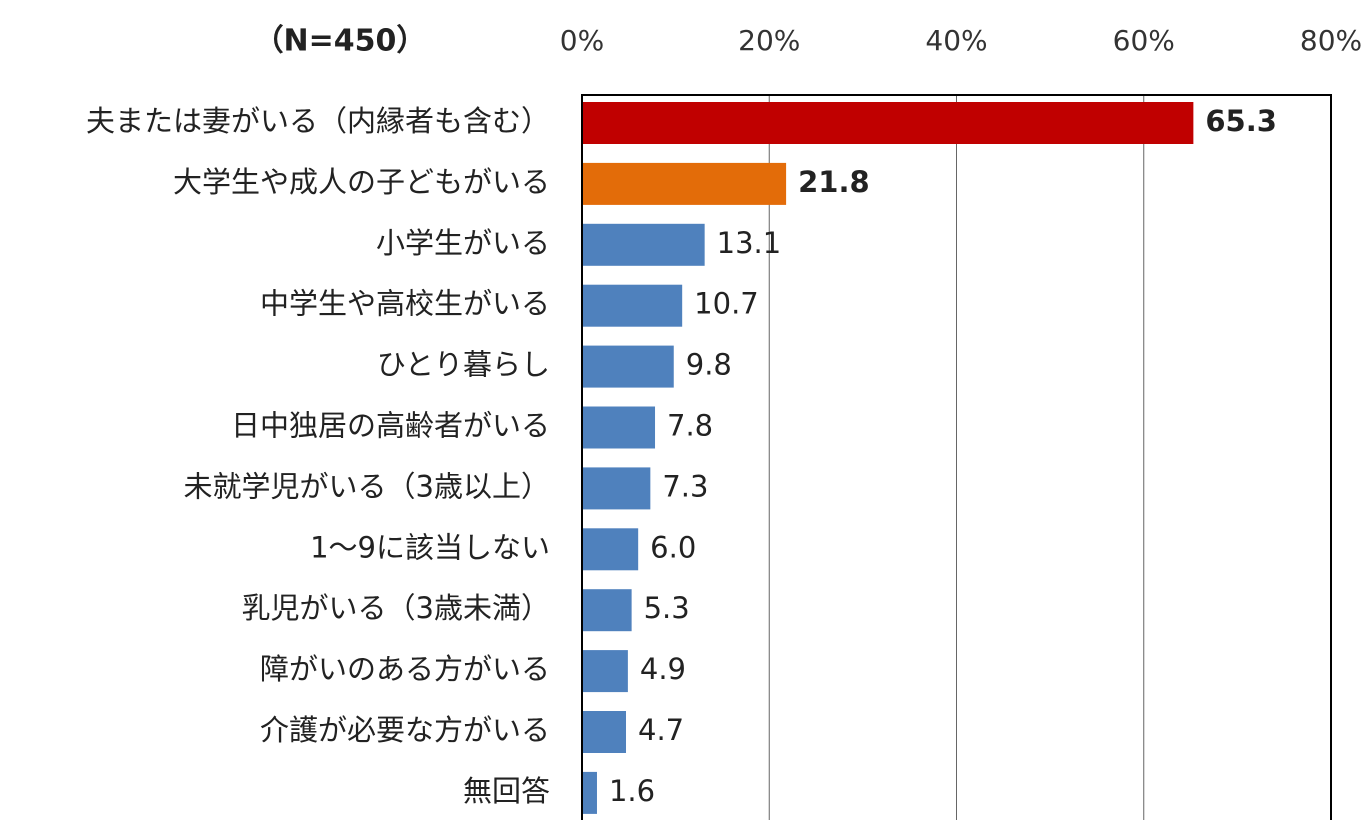  Describe the element at coordinates (834, 182) in the screenshot. I see `value-label: 21.8` at that location.